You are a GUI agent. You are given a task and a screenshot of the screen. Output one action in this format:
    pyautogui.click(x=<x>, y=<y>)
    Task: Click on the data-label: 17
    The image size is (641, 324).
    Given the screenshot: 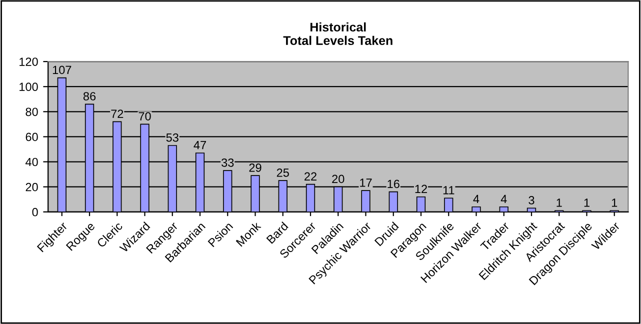 What is the action you would take?
    pyautogui.click(x=366, y=182)
    